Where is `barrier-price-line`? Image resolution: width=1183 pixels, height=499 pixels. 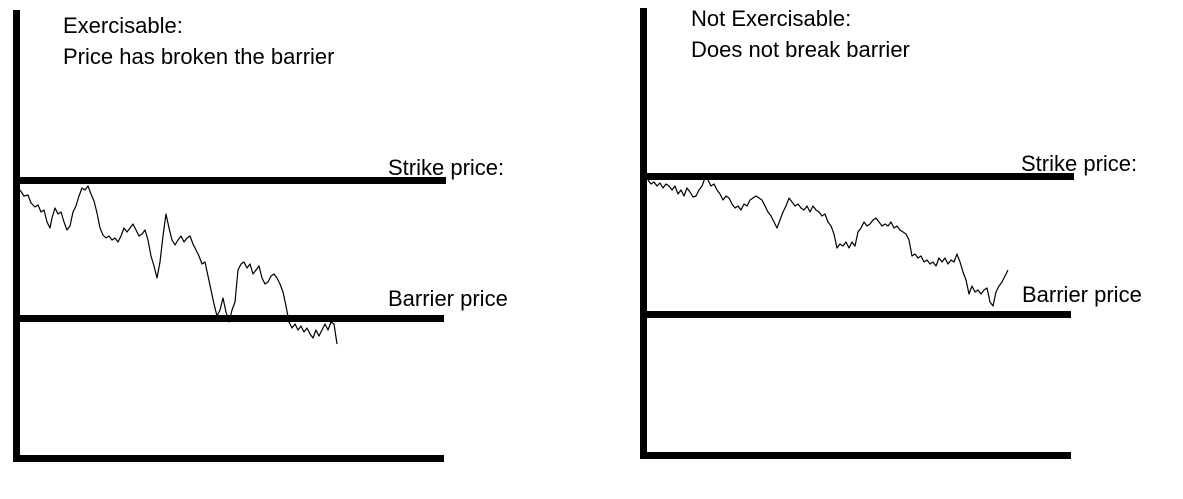
barrier-price-line is located at coordinates (855, 314).